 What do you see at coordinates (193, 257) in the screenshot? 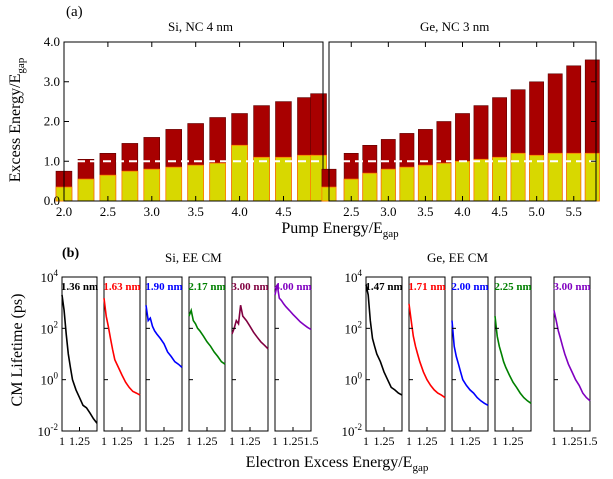
I see `panel-b-group-title-left: Si, EE CM` at bounding box center [193, 257].